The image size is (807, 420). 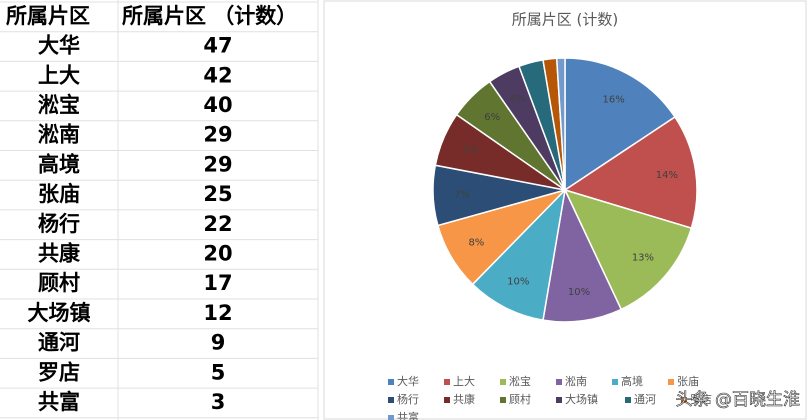 What do you see at coordinates (218, 343) in the screenshot?
I see `cell: 9` at bounding box center [218, 343].